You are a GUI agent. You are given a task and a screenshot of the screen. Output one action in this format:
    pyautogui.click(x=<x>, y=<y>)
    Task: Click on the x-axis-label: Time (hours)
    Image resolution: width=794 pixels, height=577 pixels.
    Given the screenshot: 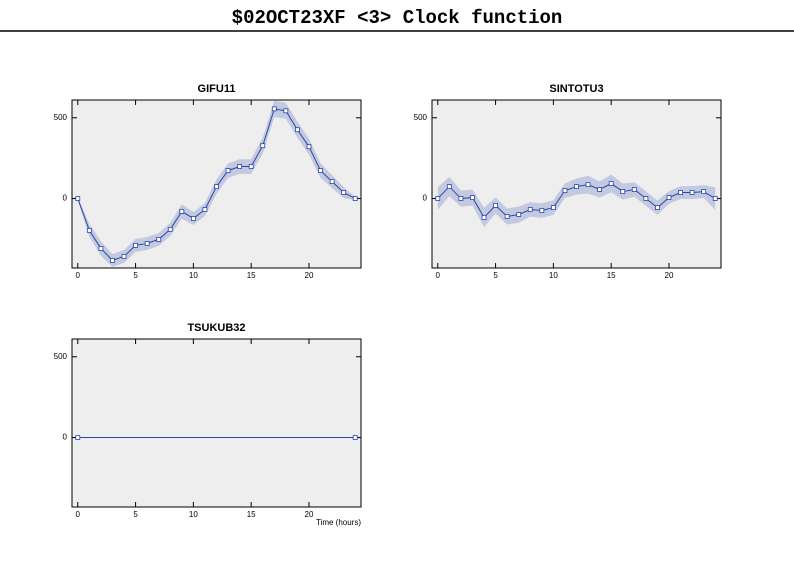 What is the action you would take?
    pyautogui.click(x=338, y=522)
    